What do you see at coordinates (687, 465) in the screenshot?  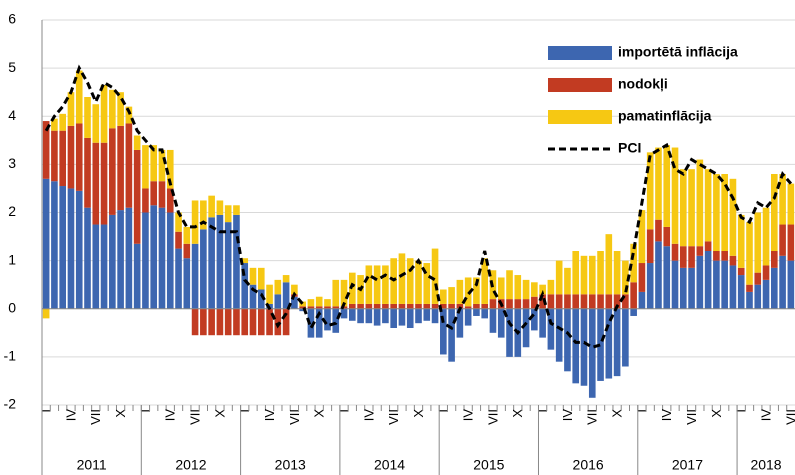 I see `year-label: 2017` at bounding box center [687, 465].